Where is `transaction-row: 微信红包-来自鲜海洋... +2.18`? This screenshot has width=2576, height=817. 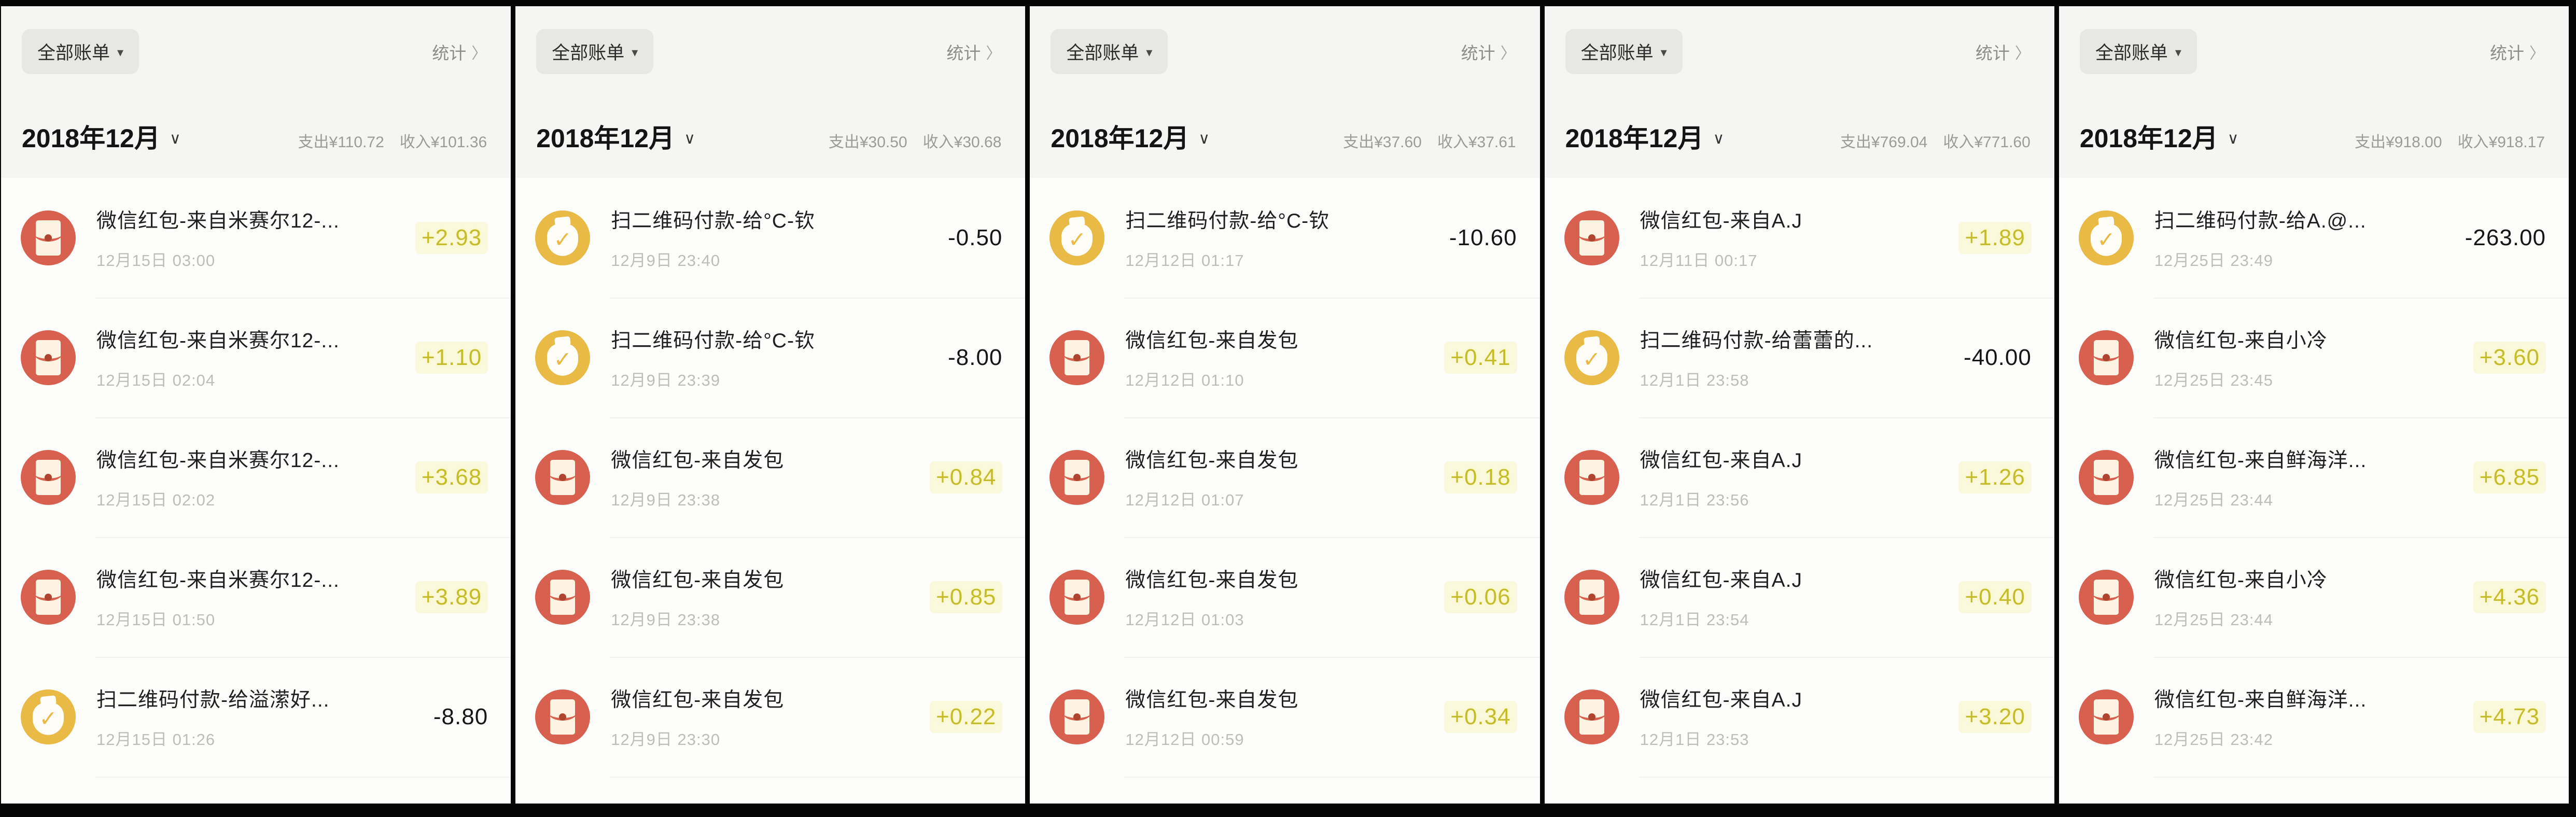
transaction-row: 微信红包-来自鲜海洋... +2.18 is located at coordinates (2314, 790).